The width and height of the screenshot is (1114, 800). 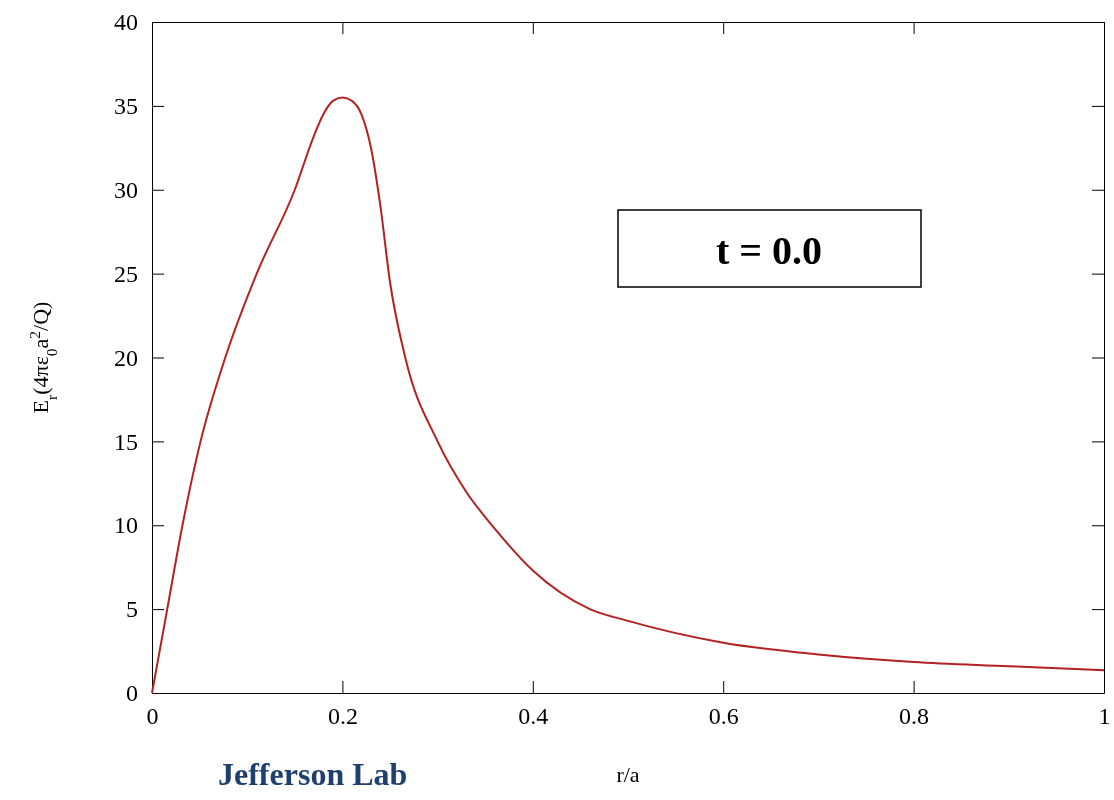 What do you see at coordinates (628, 774) in the screenshot?
I see `x-axis-title: r/a` at bounding box center [628, 774].